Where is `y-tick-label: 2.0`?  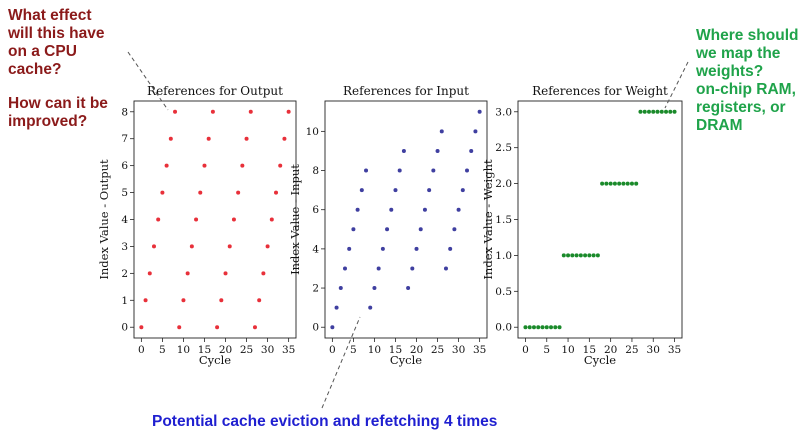
y-tick-label: 2.0 is located at coordinates (503, 184).